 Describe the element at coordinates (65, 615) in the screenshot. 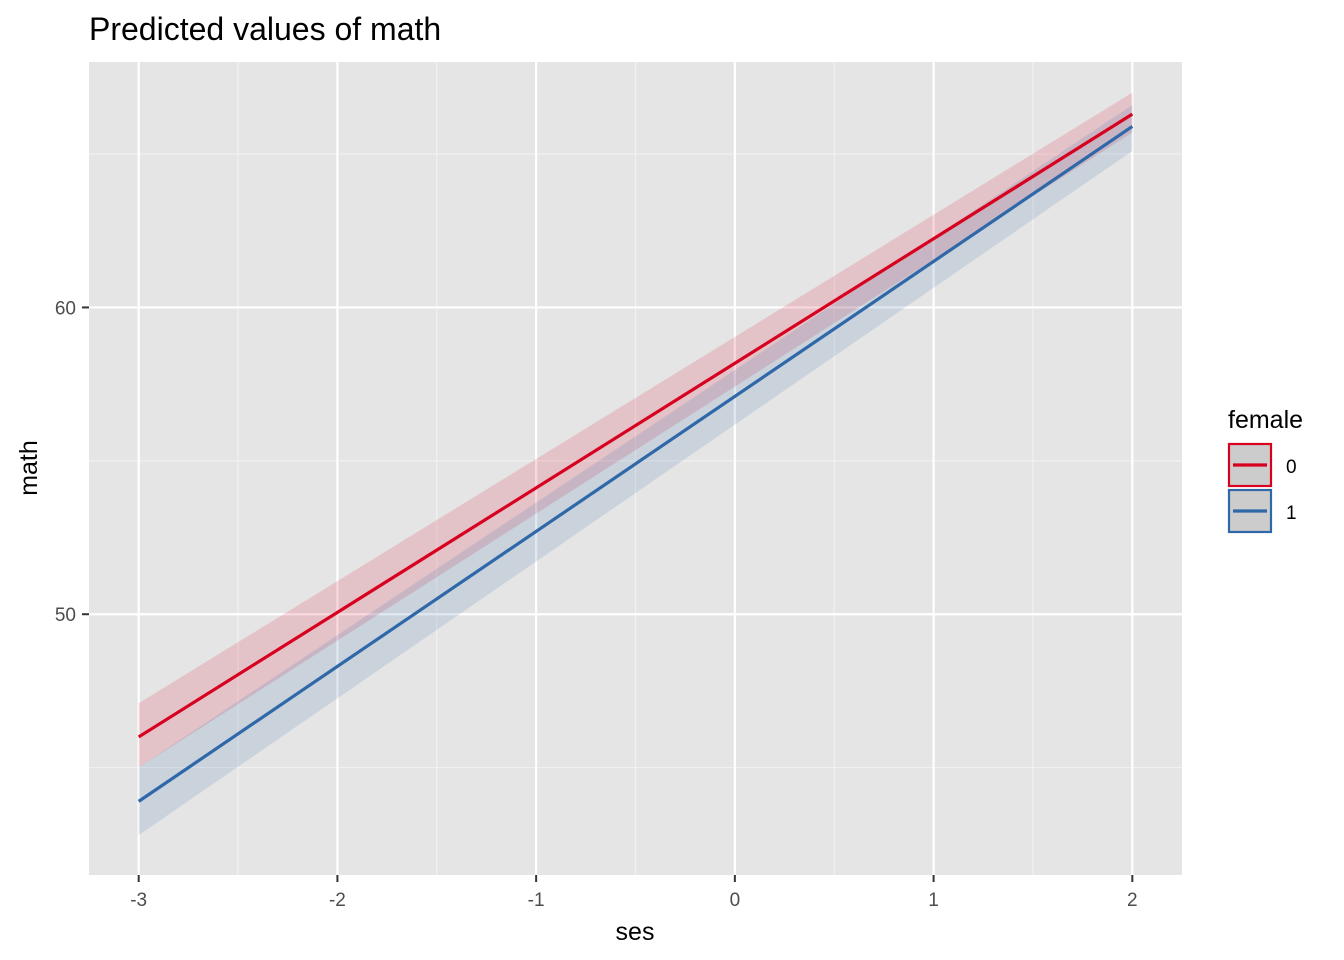

I see `y-tick-label: 50` at that location.